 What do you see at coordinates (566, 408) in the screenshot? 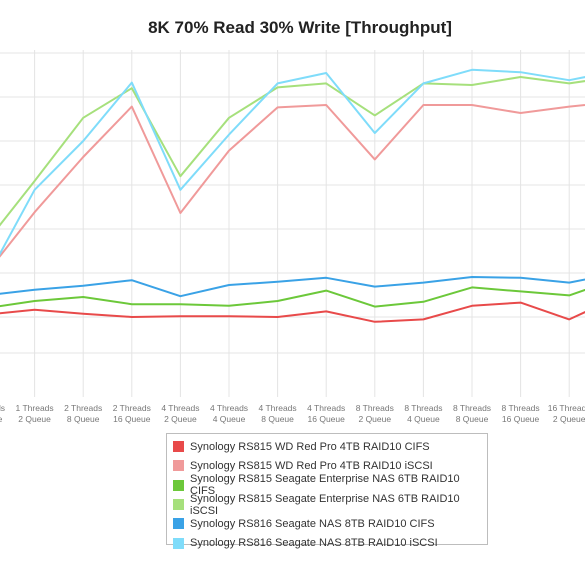
I see `x-tick-label: 16 Threads` at bounding box center [566, 408].